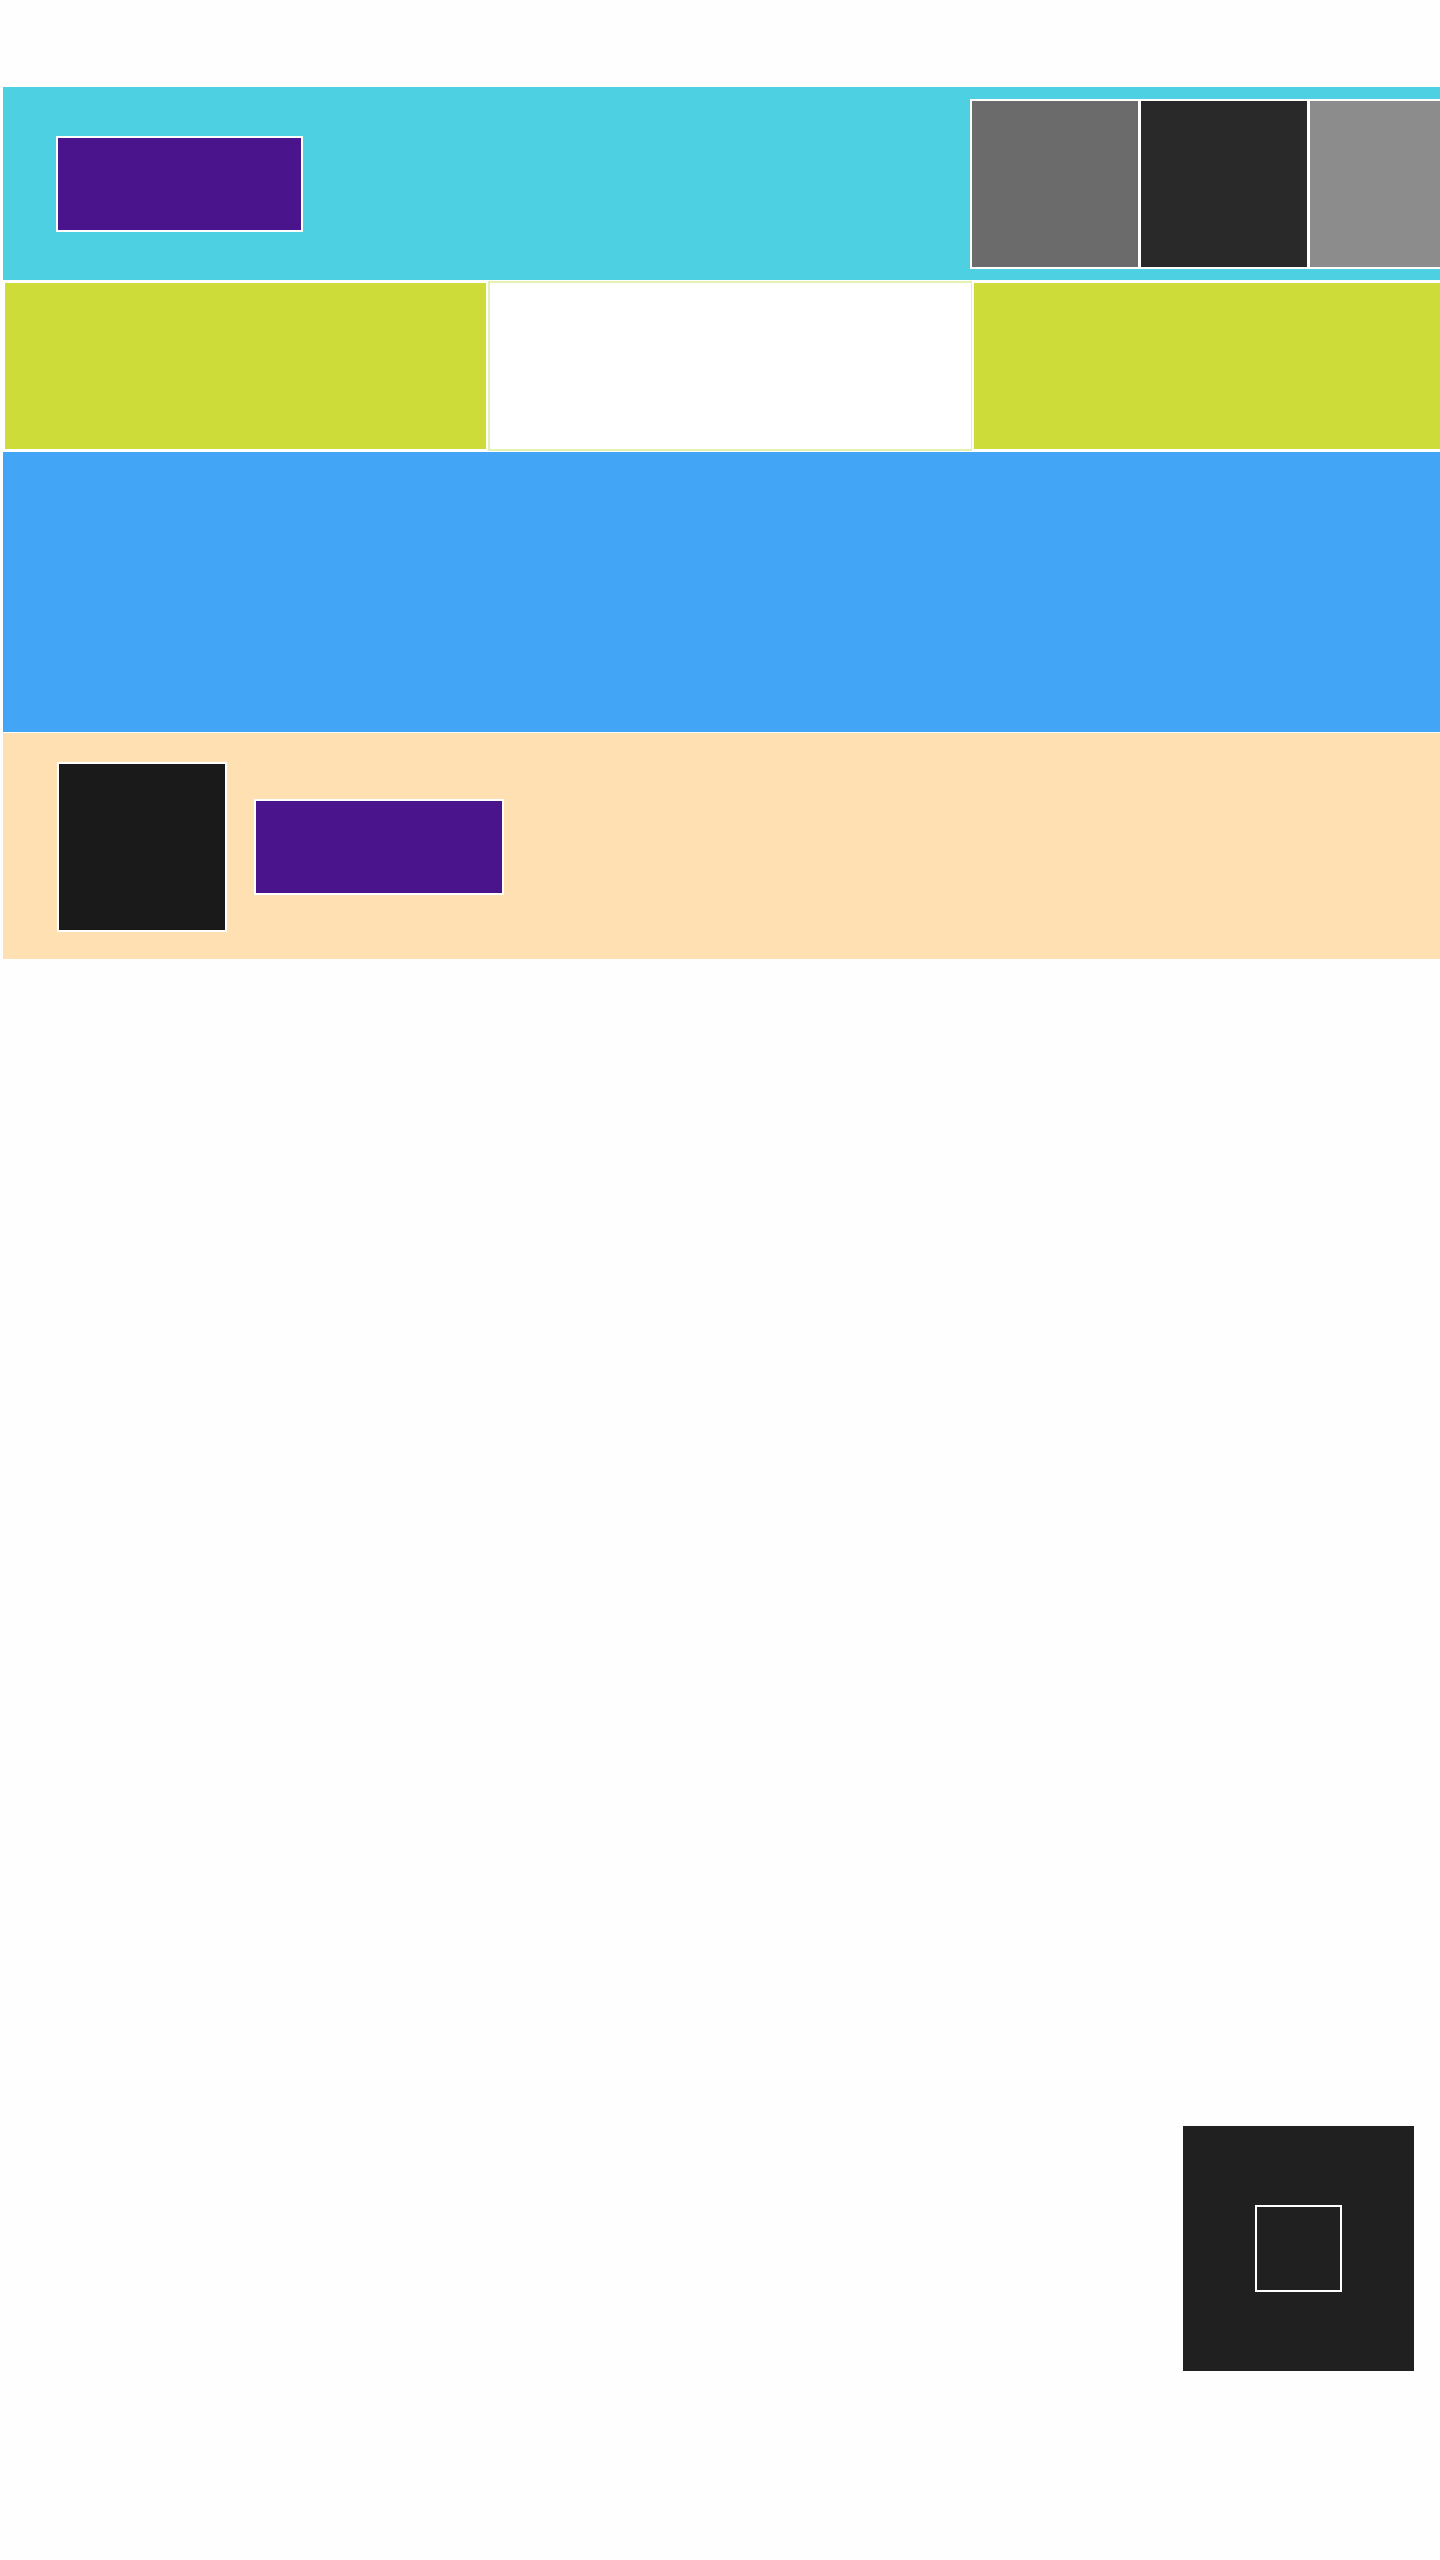 The height and width of the screenshot is (2560, 1440). I want to click on floating-action-button, so click(1298, 2248).